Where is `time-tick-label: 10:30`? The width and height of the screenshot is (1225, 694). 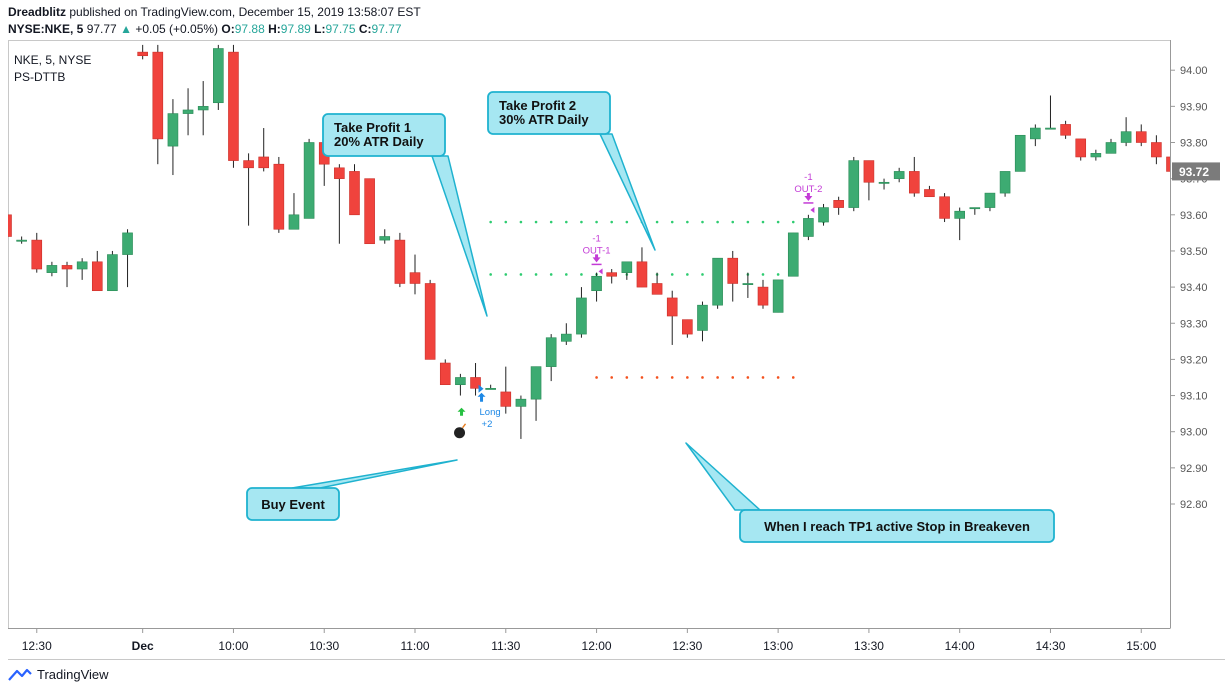 time-tick-label: 10:30 is located at coordinates (324, 646).